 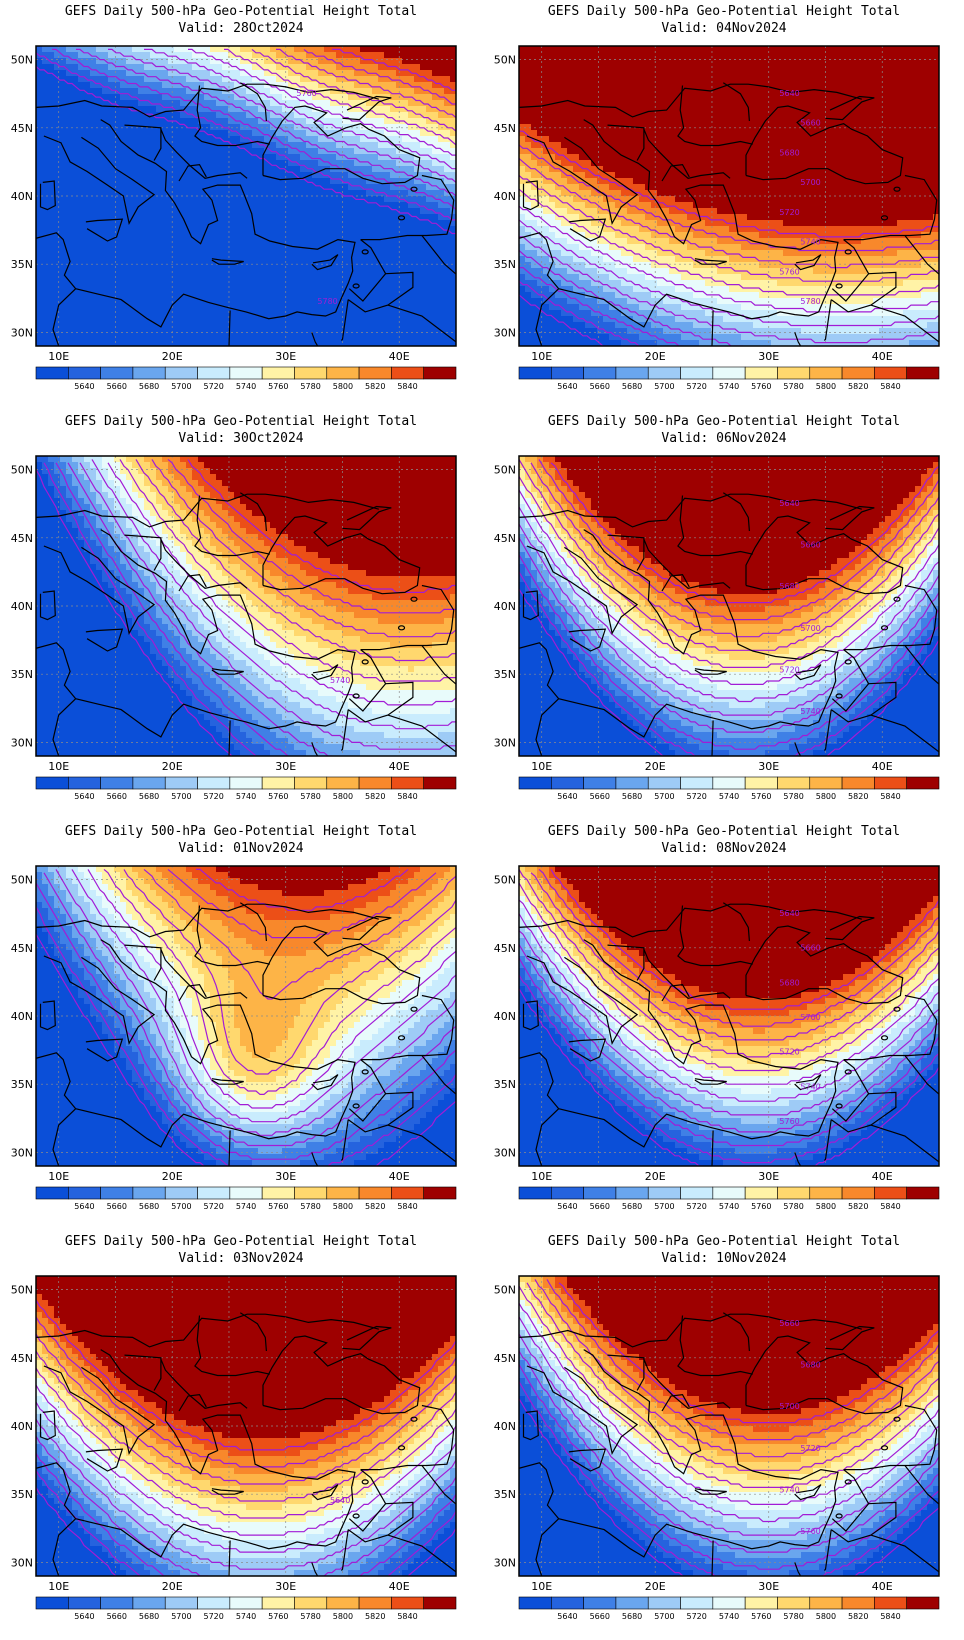 I want to click on valid-date: Valid: 04Nov2024, so click(x=723, y=28).